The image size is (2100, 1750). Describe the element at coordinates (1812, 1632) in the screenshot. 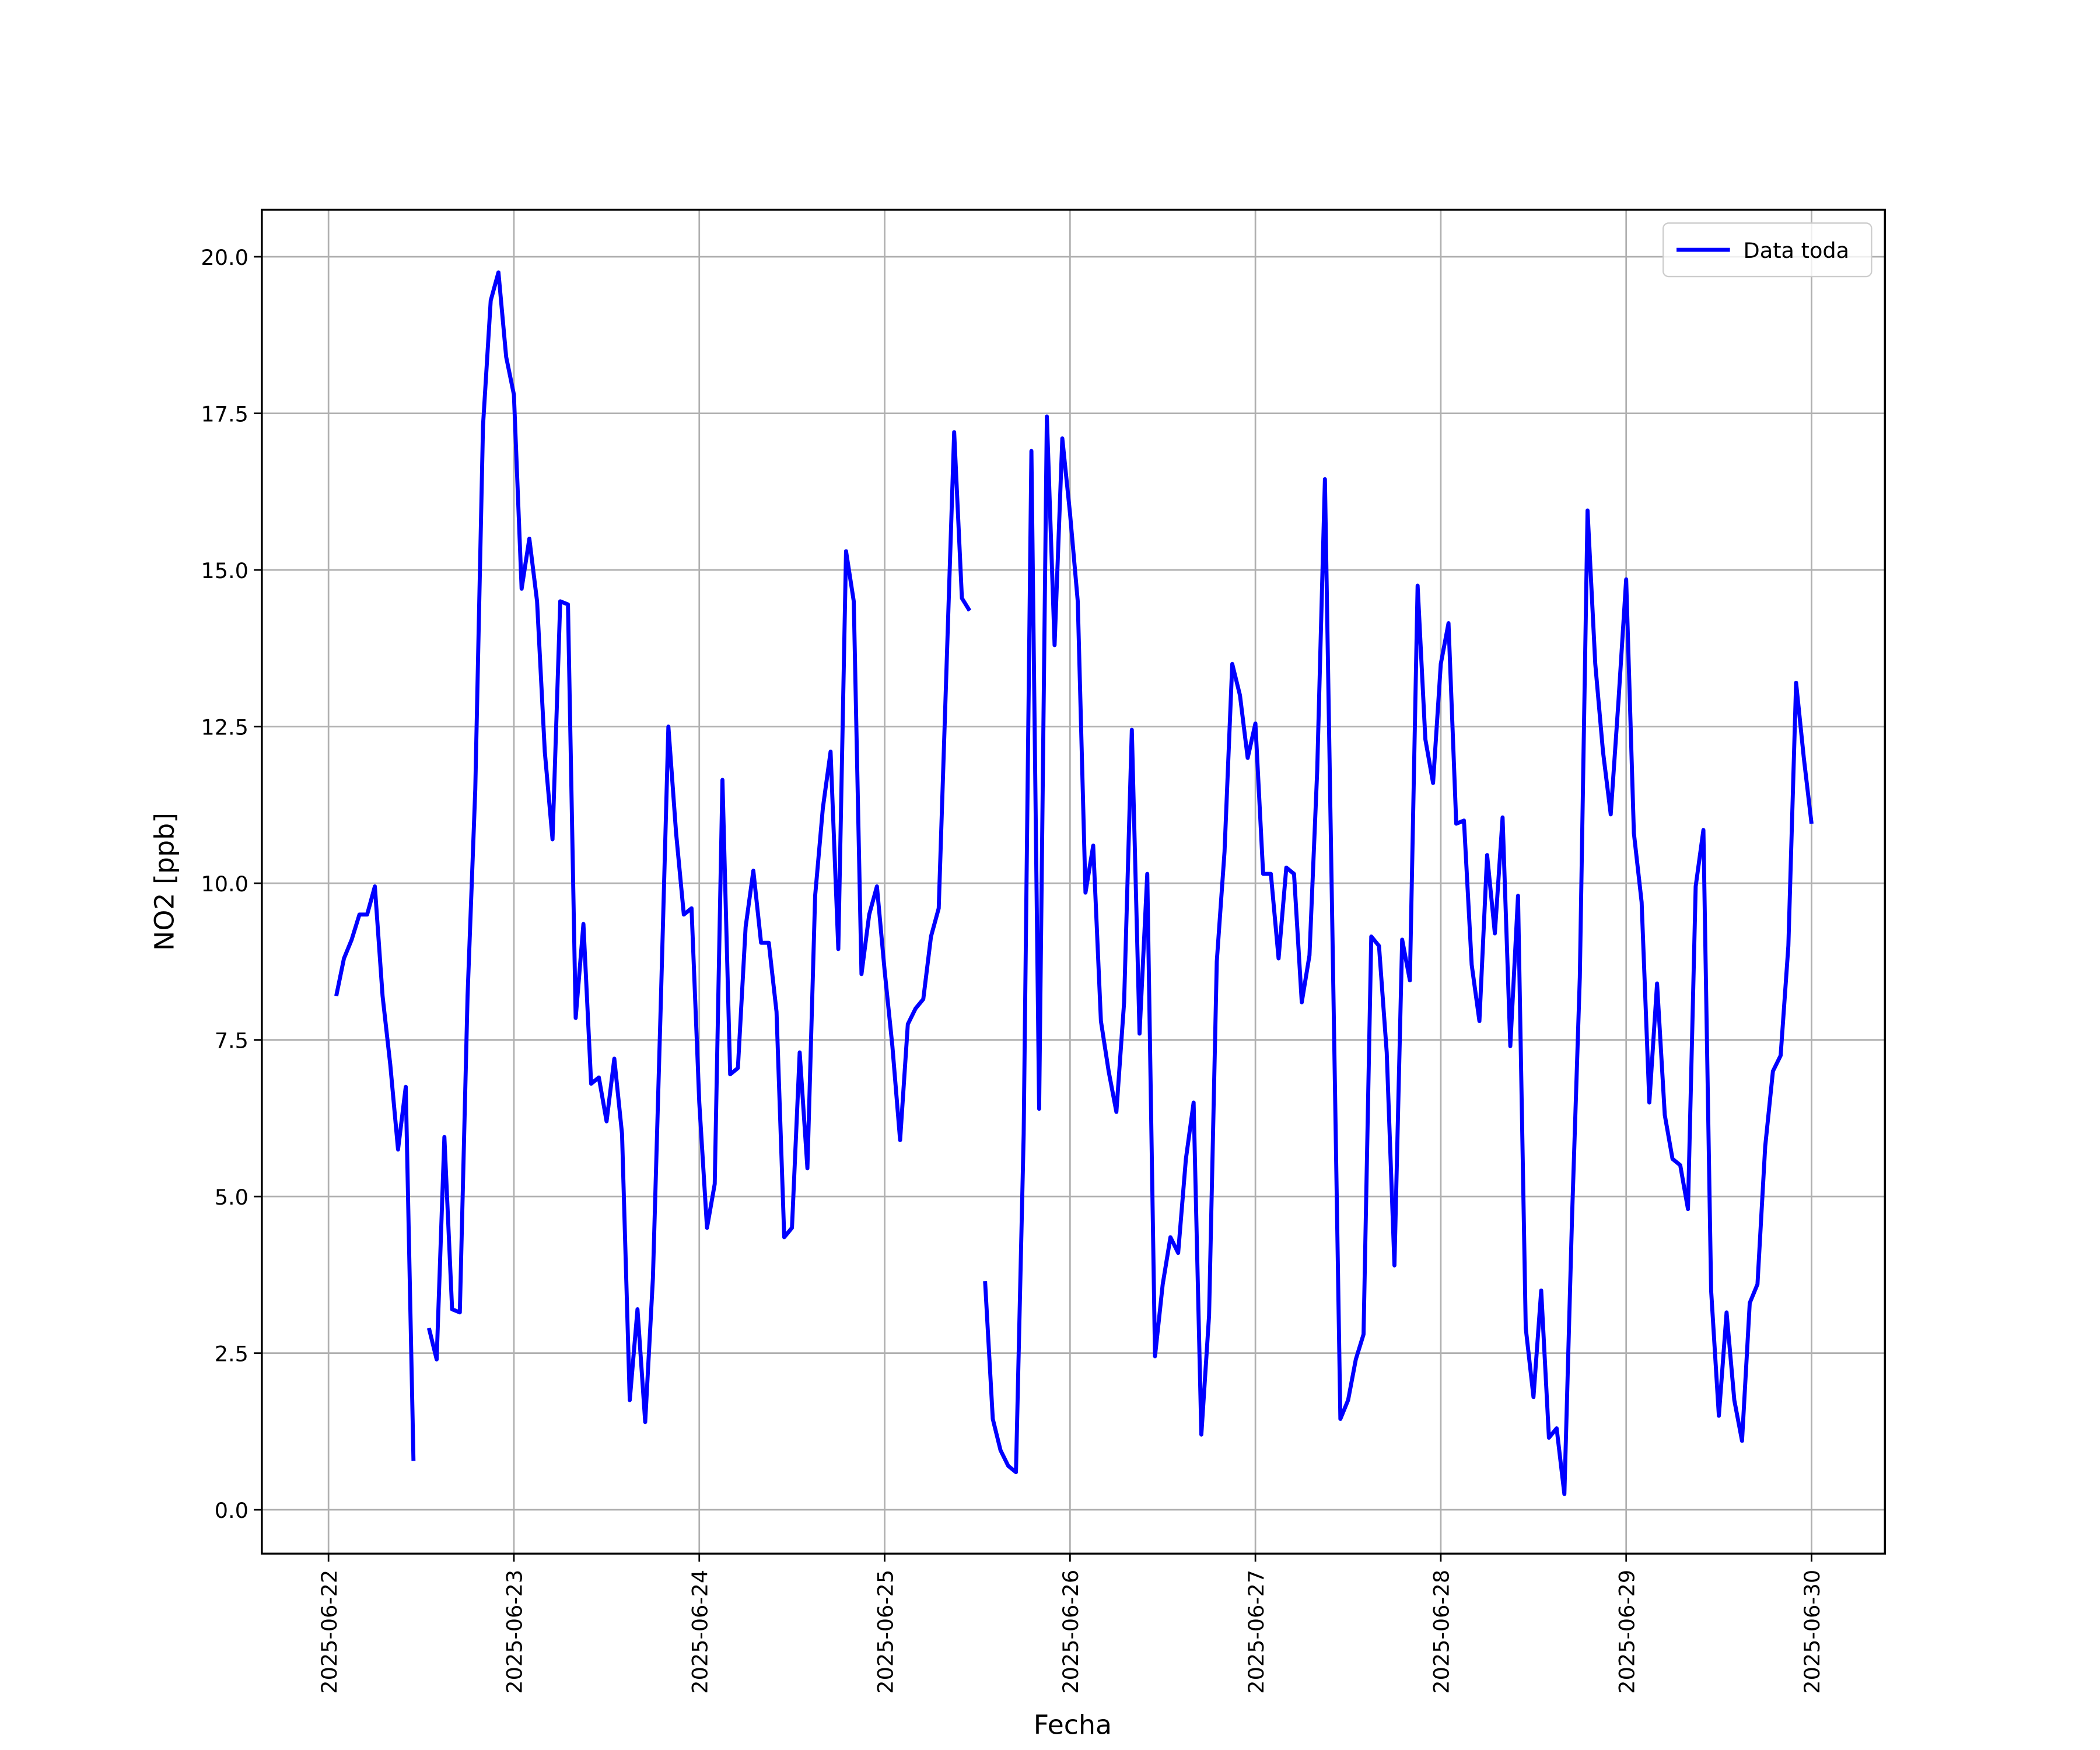

I see `x-tick-label: 2025-06-30` at that location.